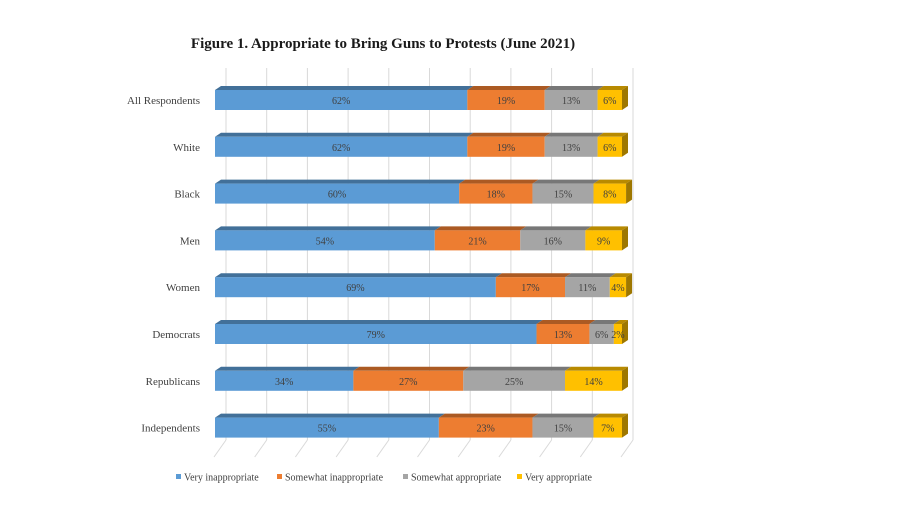  I want to click on bar-row: 34% 27% 25% 14%, so click(421, 378).